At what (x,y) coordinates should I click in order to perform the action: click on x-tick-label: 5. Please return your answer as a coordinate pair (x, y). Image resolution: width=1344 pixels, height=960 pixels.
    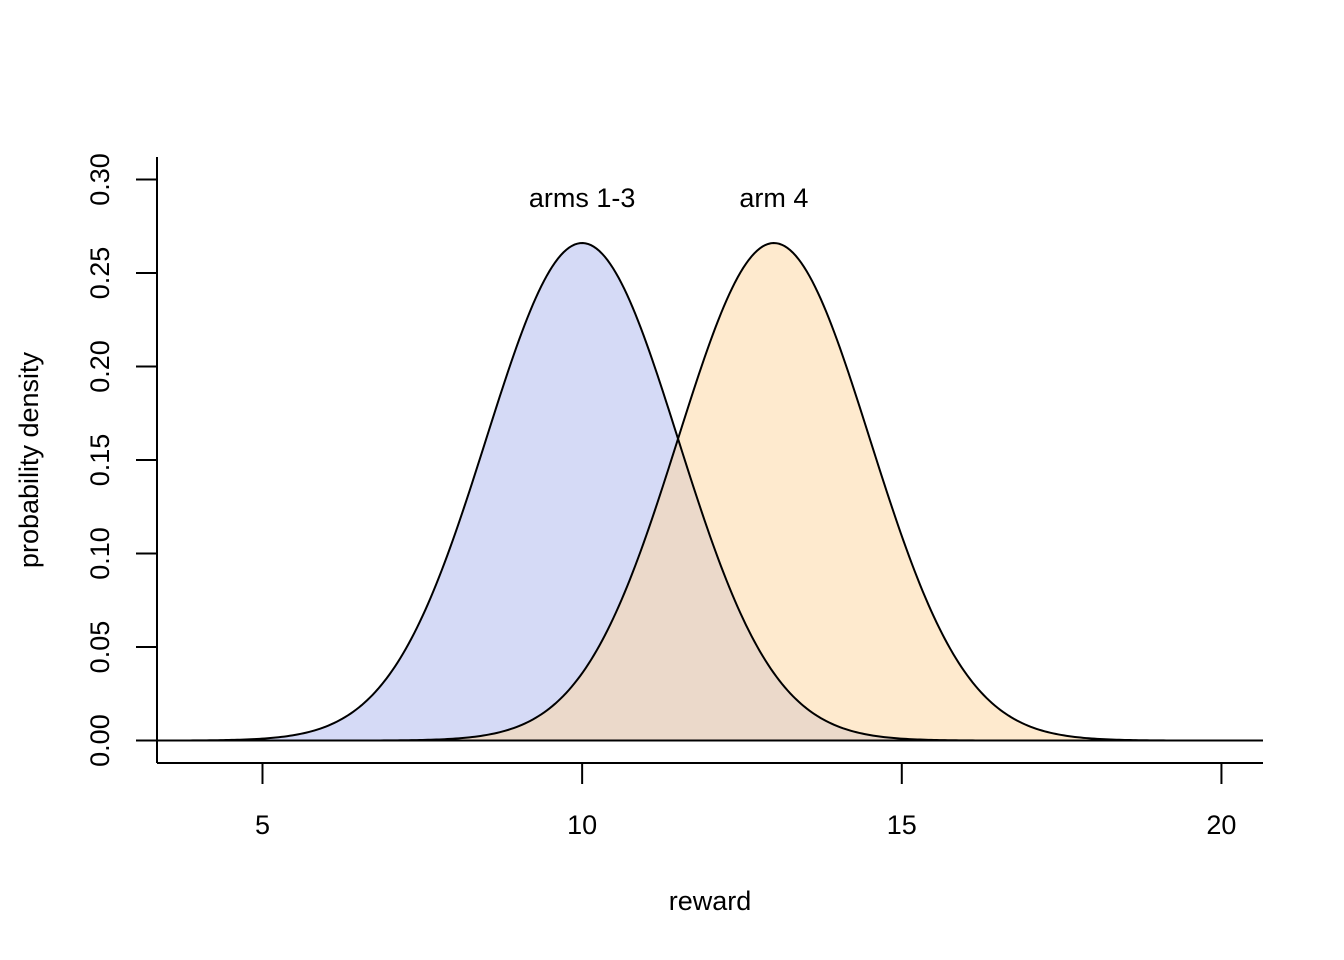
    Looking at the image, I should click on (262, 825).